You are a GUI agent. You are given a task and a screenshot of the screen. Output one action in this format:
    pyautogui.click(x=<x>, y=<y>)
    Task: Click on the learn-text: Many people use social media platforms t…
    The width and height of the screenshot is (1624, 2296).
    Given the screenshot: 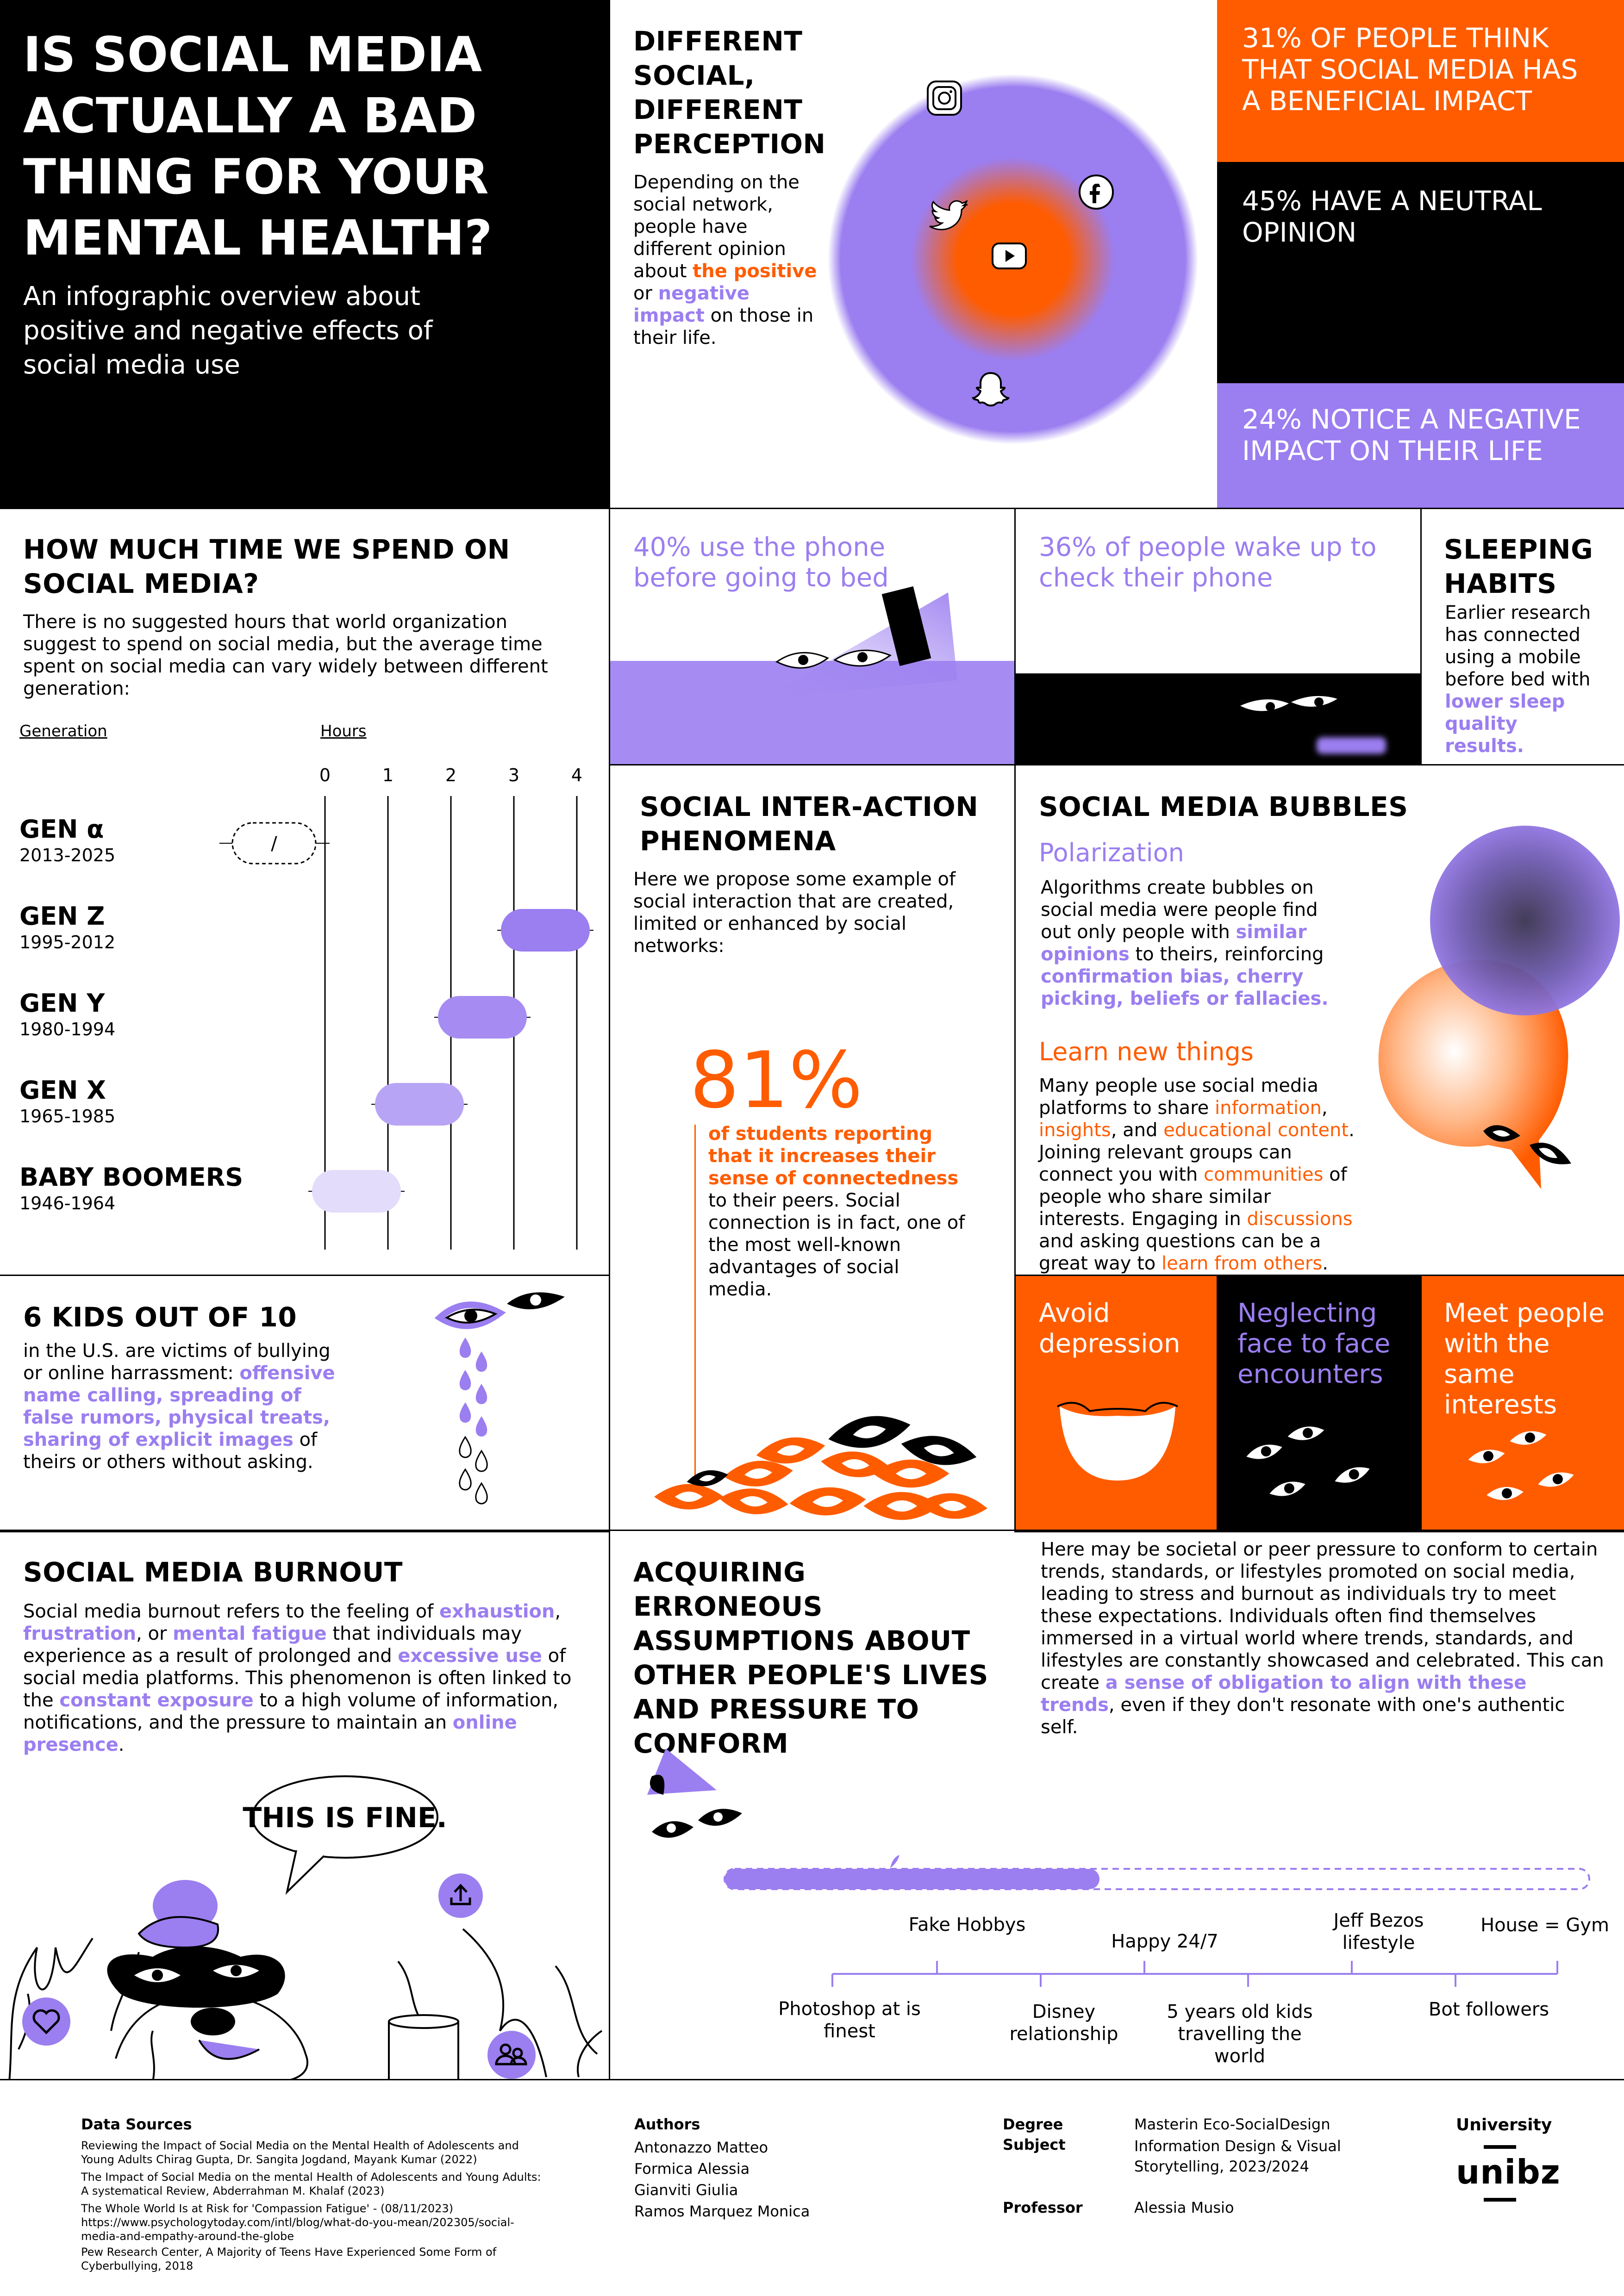 What is the action you would take?
    pyautogui.click(x=1197, y=1174)
    